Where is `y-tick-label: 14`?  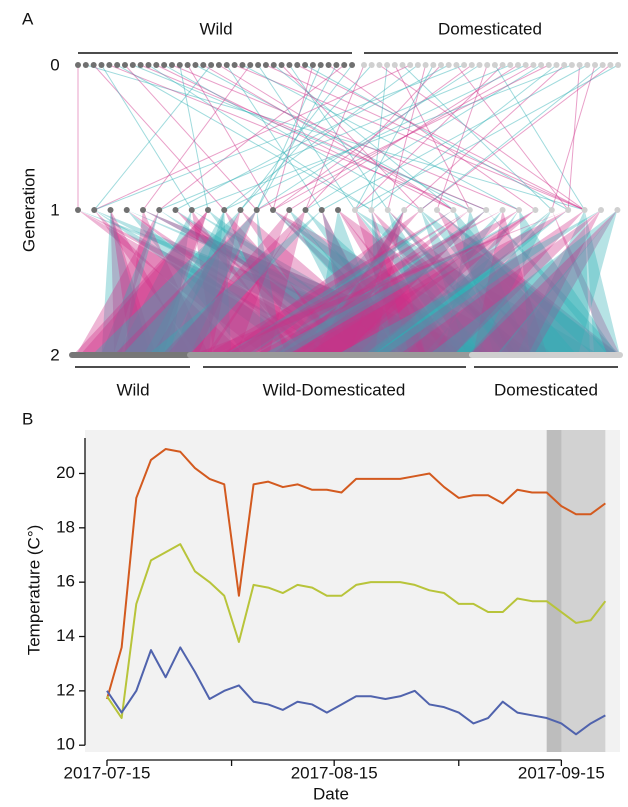
y-tick-label: 14 is located at coordinates (65, 635).